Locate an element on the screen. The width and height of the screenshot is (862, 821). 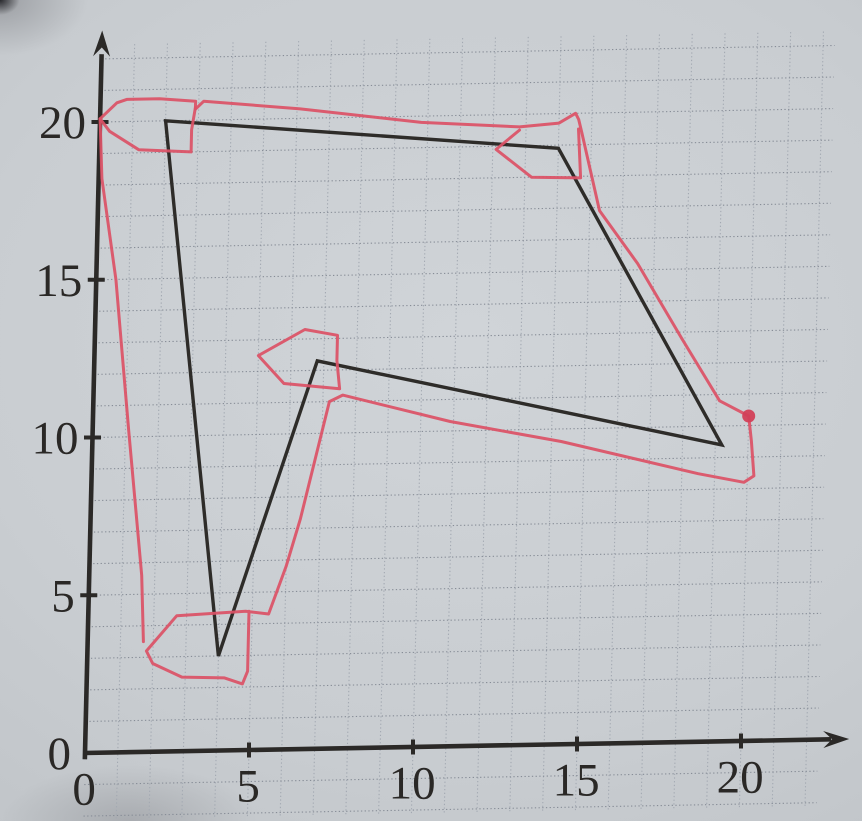
y-axis is located at coordinates (93, 407).